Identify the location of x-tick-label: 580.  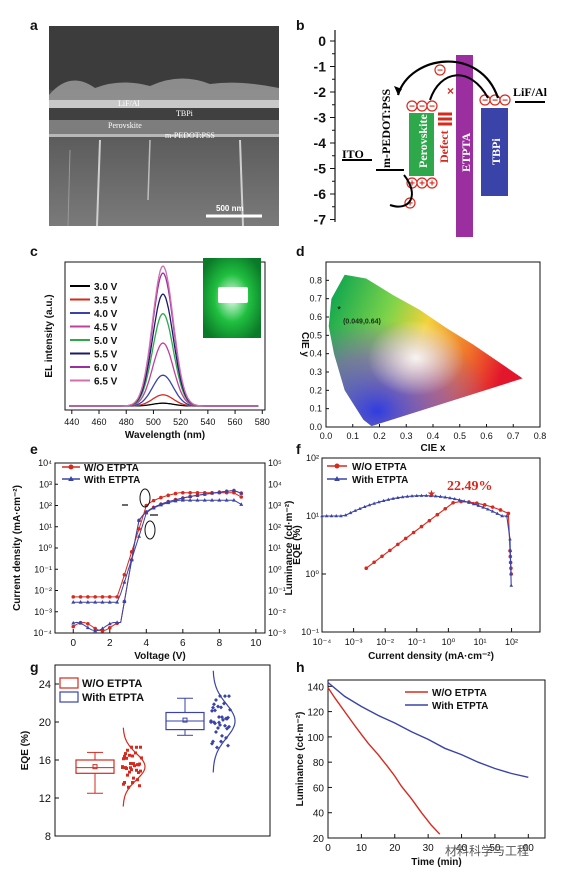
(262, 422).